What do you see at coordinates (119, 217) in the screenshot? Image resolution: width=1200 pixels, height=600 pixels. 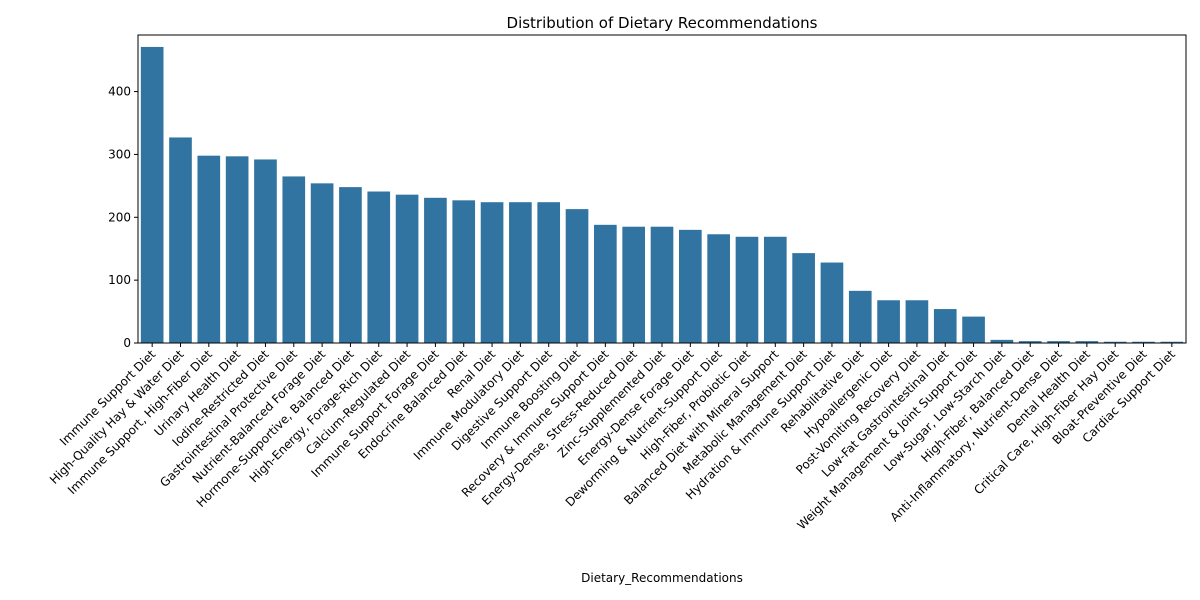 I see `y-tick-label: 200` at bounding box center [119, 217].